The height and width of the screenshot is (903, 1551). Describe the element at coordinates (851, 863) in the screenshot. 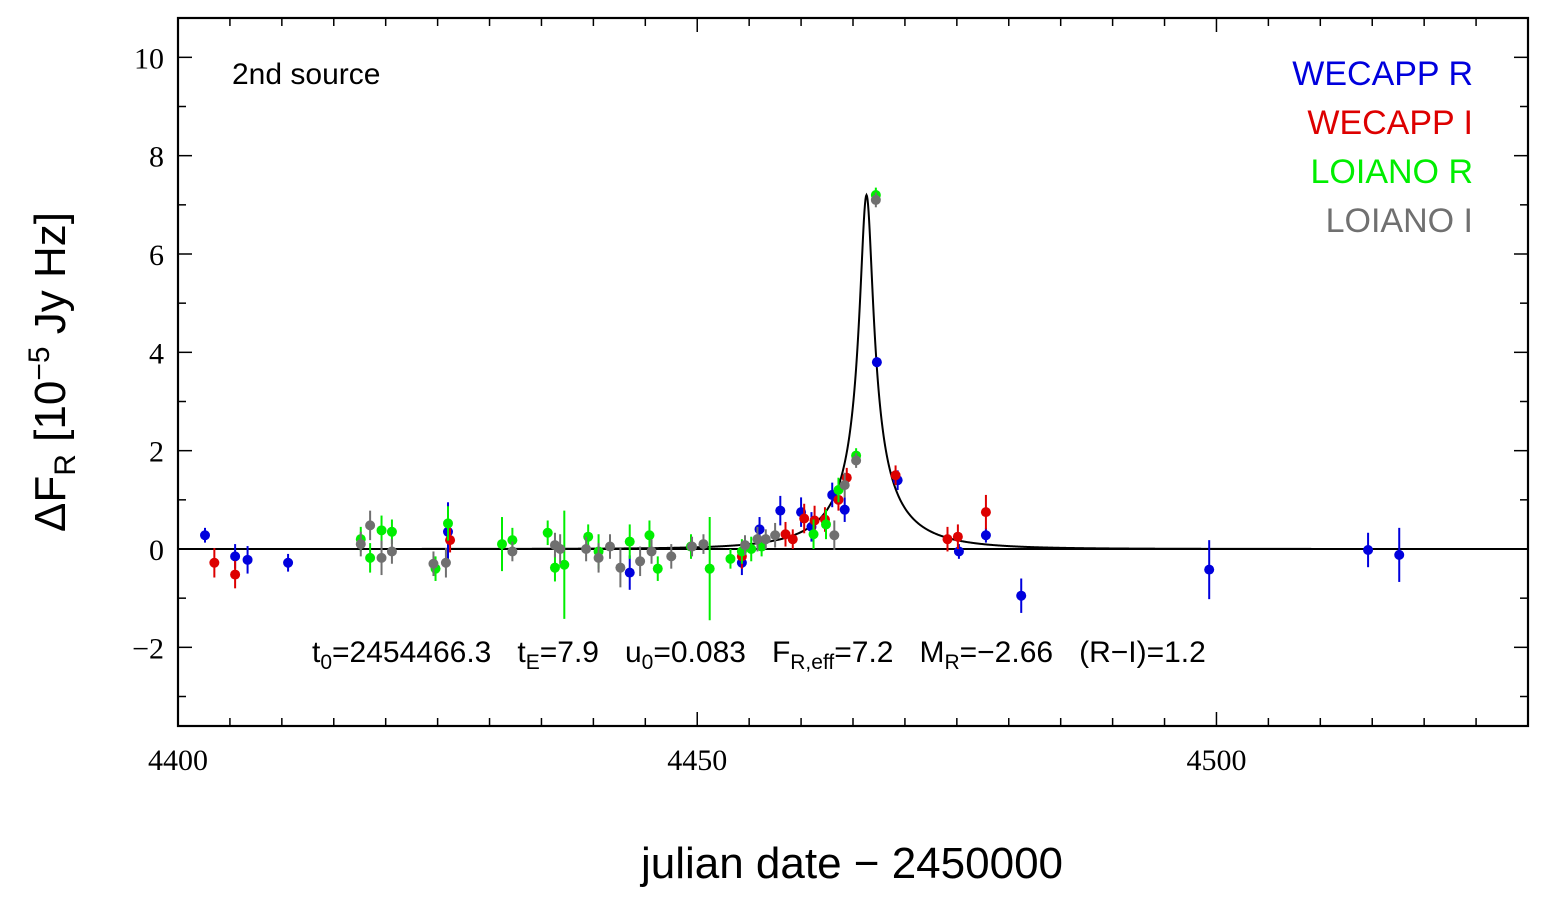

I see `x-axis-label: julian date − 2450000` at that location.